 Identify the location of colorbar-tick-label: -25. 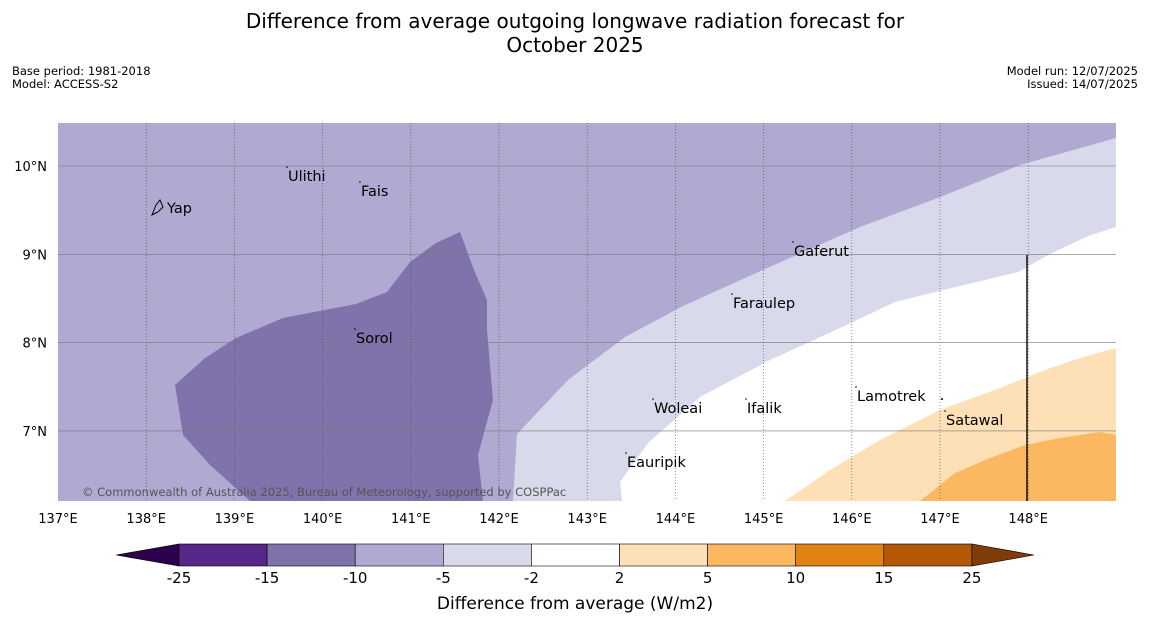
(179, 578).